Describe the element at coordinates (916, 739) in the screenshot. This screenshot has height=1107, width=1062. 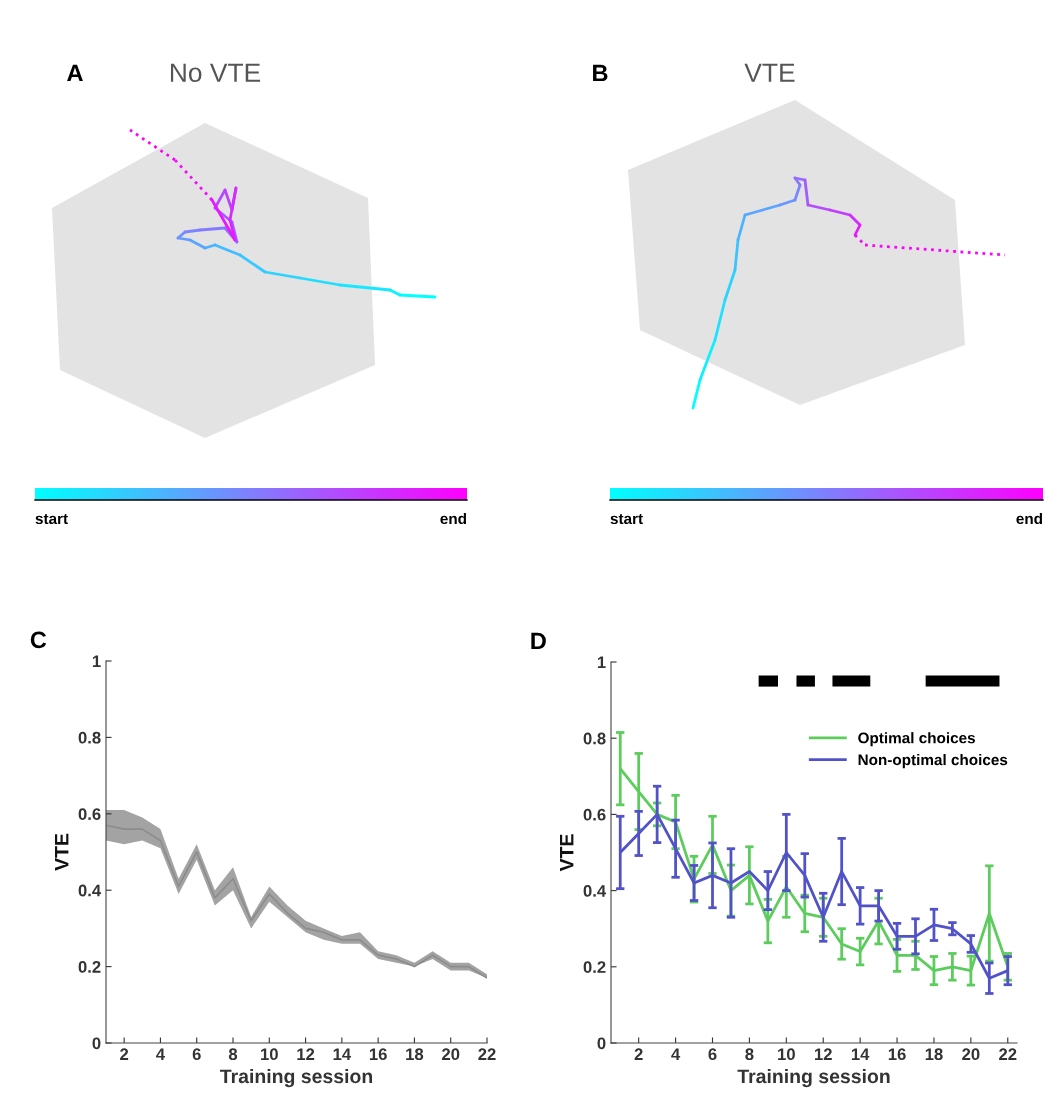
I see `legend-label: Optimal choices` at that location.